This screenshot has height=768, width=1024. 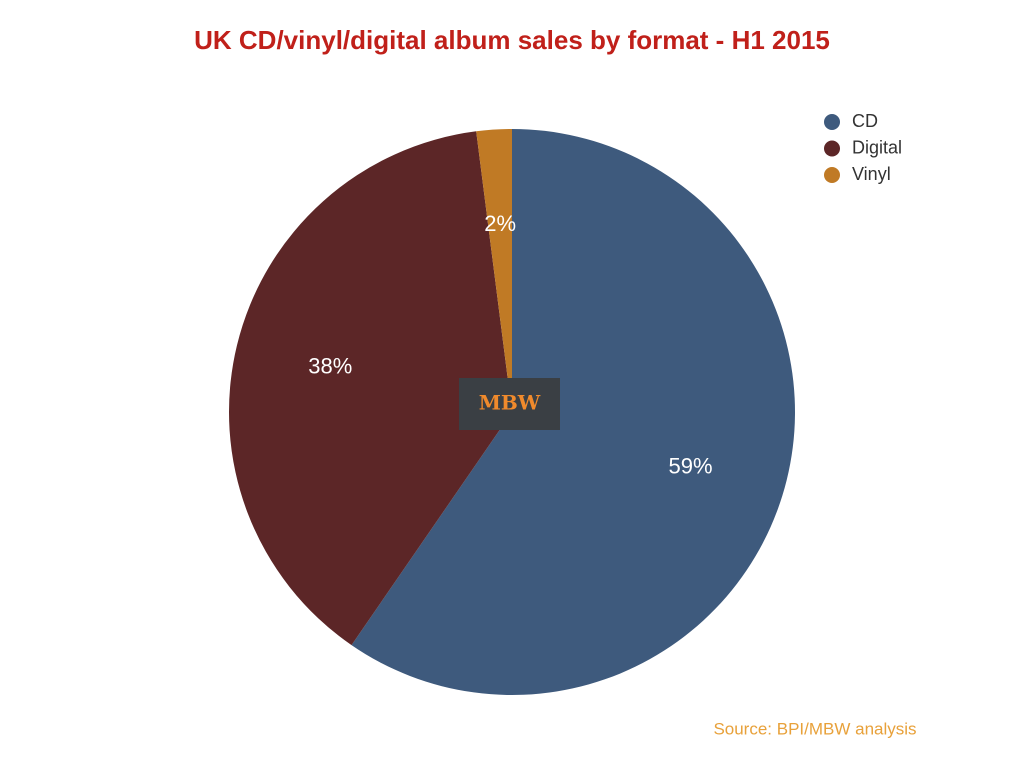 I want to click on logo-box, so click(x=509, y=404).